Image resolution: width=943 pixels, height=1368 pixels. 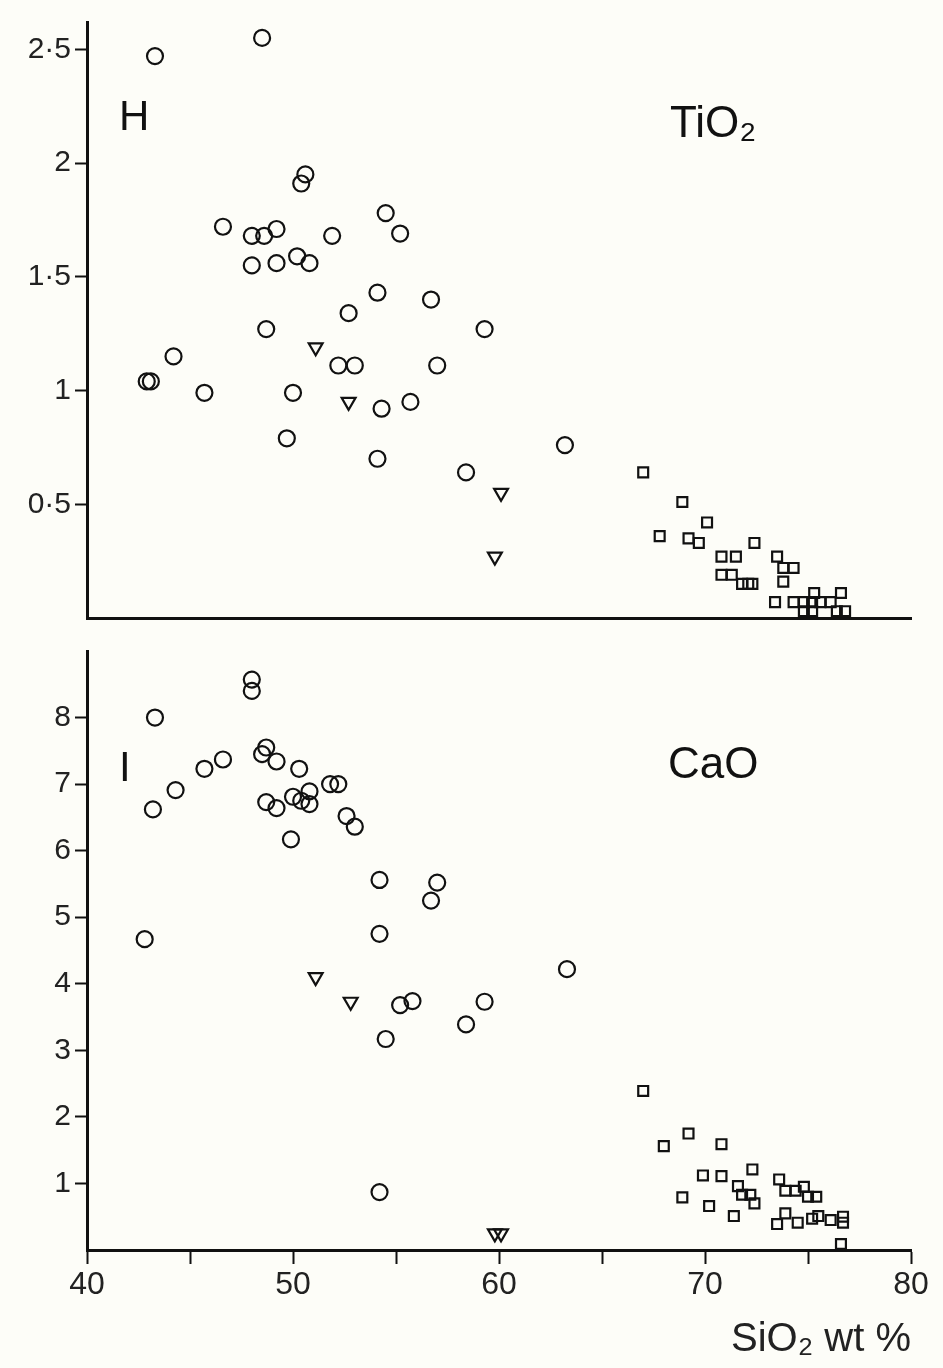 What do you see at coordinates (62, 982) in the screenshot?
I see `y-tick-label: 4` at bounding box center [62, 982].